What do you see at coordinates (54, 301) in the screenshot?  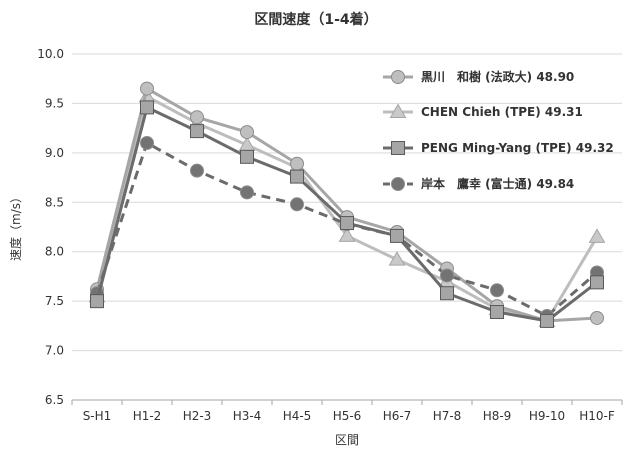 I see `y-tick-label: 7.5` at bounding box center [54, 301].